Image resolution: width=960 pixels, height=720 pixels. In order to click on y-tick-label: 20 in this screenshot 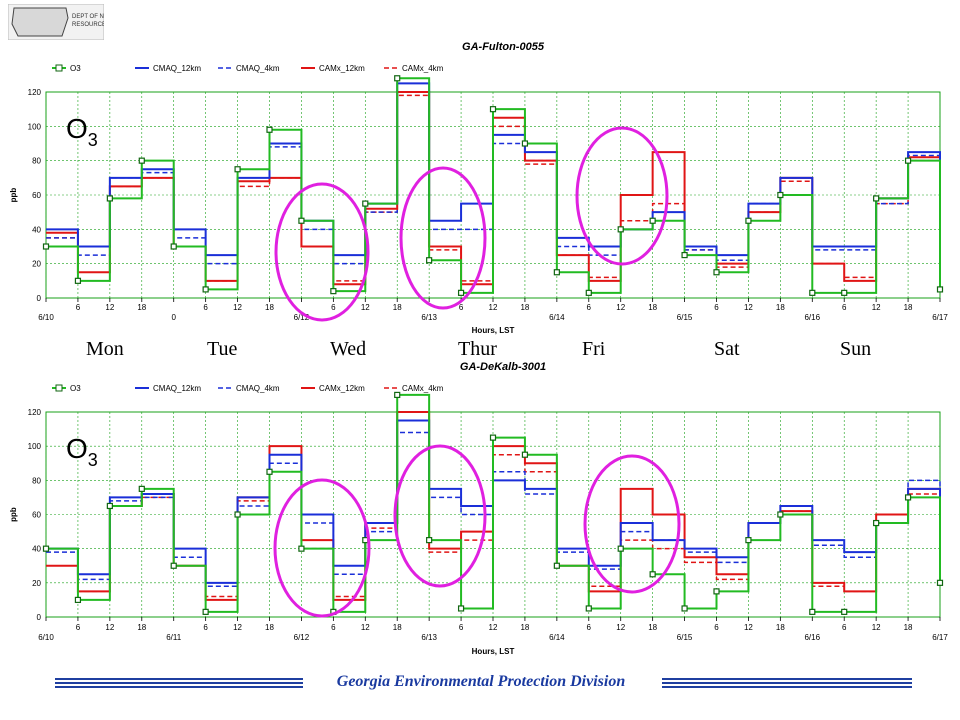, I will do `click(36, 583)`.